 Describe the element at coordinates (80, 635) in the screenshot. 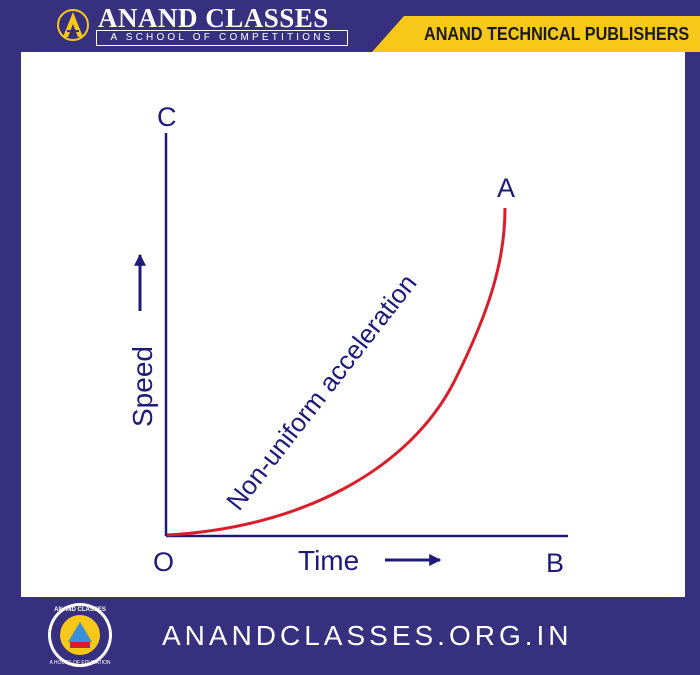

I see `footer-logo-icon: ANAND CLASSES A HOUSE OF EDUCATION` at that location.